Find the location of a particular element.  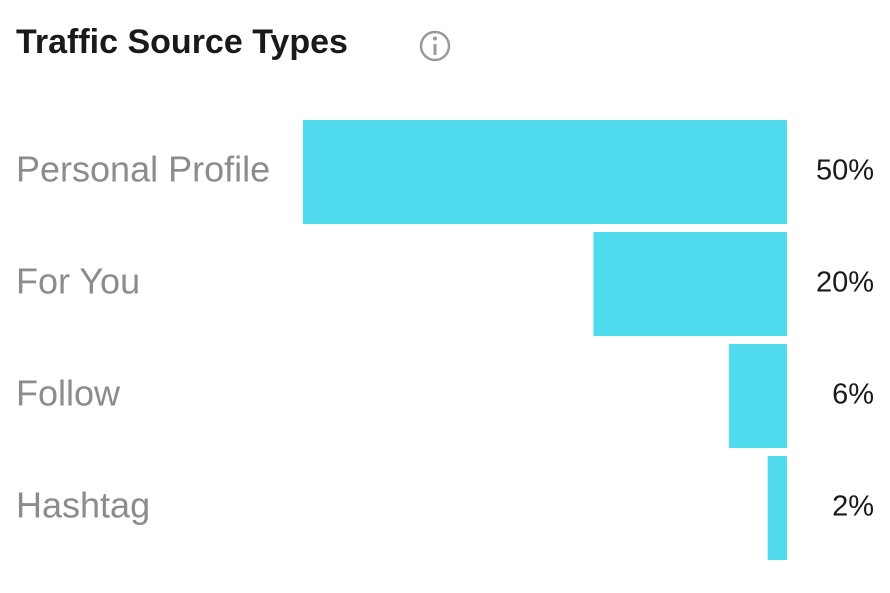

category-label: For You is located at coordinates (78, 281).